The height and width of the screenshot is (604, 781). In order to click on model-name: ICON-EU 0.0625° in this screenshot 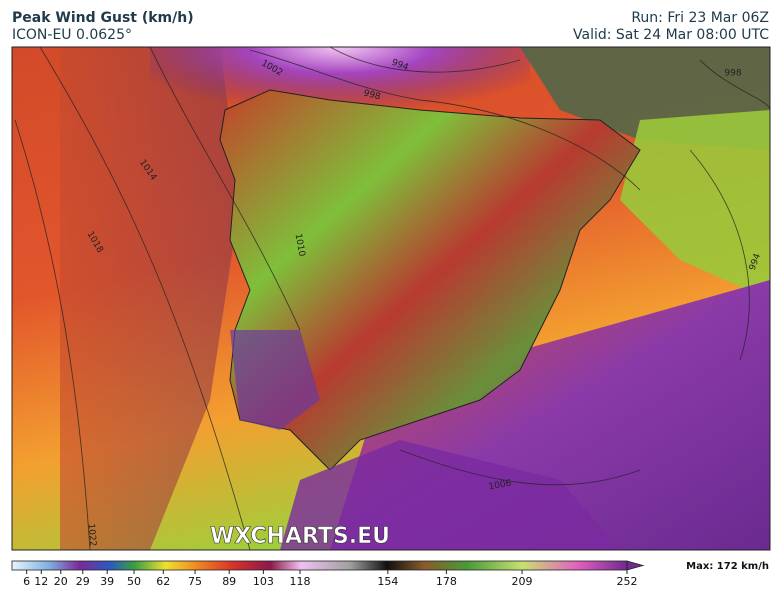, I will do `click(72, 35)`.